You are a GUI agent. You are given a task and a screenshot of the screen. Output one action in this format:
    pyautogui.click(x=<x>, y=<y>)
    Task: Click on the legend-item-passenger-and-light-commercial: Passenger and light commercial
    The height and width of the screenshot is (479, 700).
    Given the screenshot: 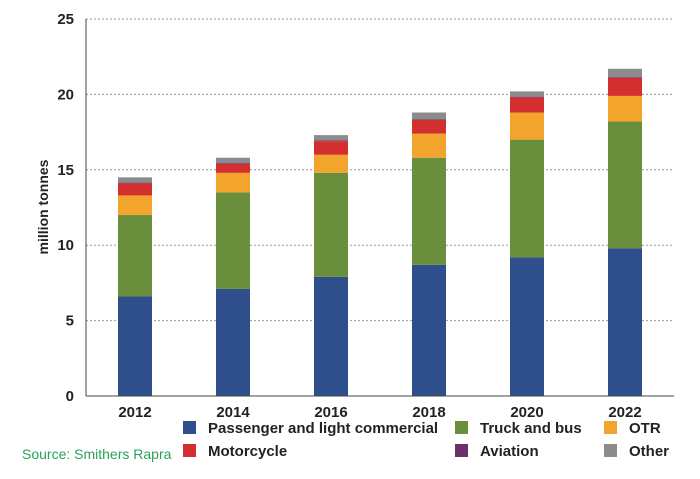 What is the action you would take?
    pyautogui.click(x=310, y=428)
    